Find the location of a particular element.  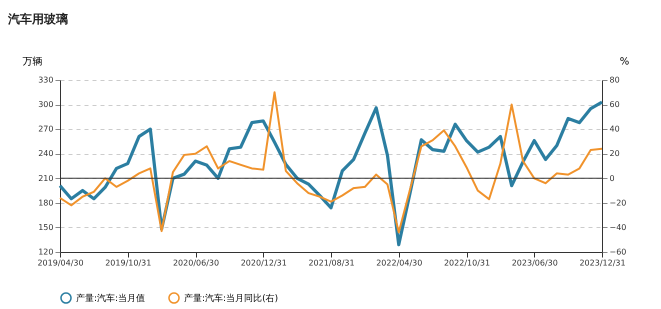

x-tick-label: 2021/08/31 is located at coordinates (331, 263).